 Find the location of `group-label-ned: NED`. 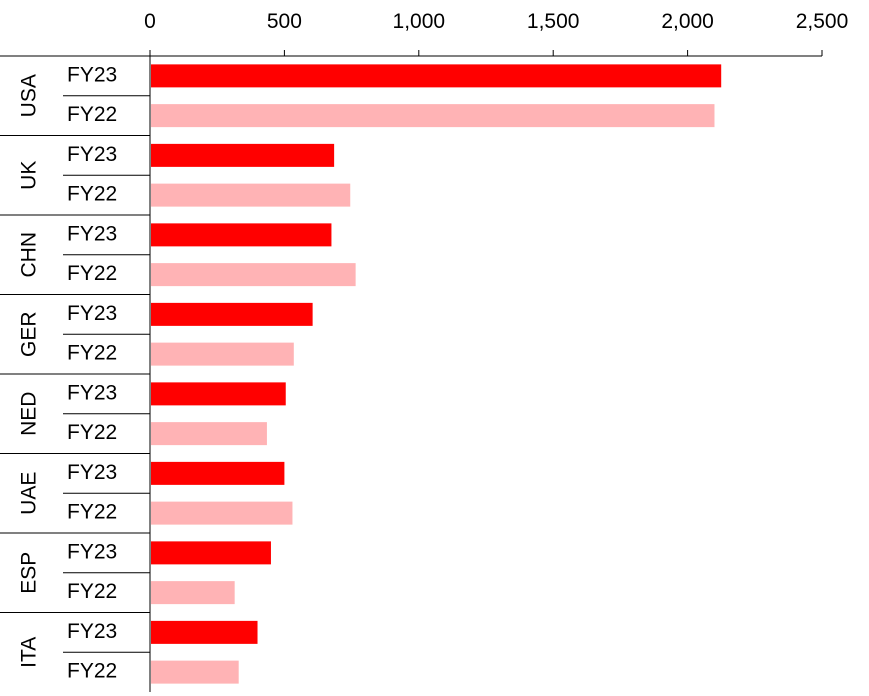

group-label-ned: NED is located at coordinates (29, 414).